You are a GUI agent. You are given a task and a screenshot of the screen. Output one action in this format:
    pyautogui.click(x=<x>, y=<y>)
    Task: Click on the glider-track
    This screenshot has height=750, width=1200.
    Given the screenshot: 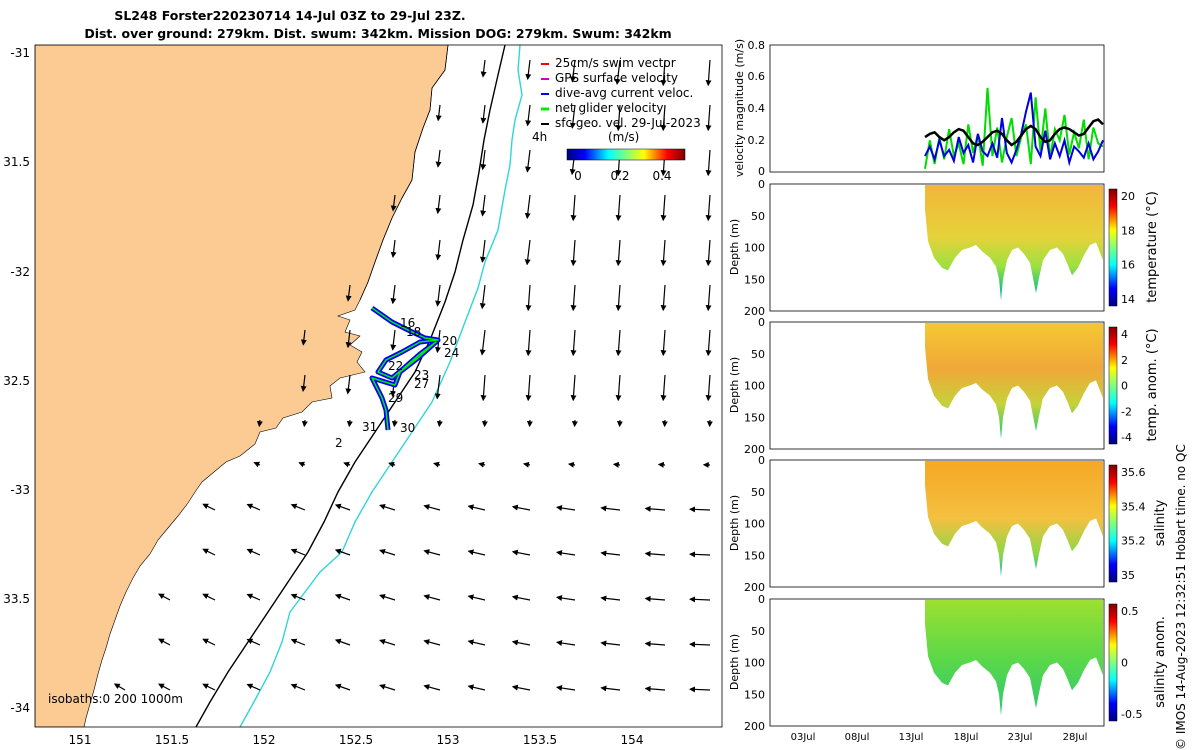 What is the action you would take?
    pyautogui.click(x=405, y=368)
    